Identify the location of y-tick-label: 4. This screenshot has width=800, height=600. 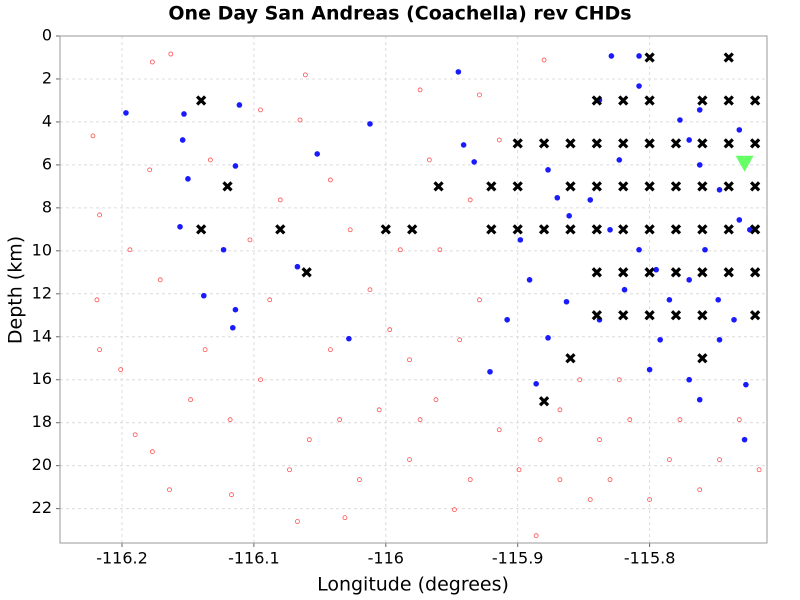
(47, 120).